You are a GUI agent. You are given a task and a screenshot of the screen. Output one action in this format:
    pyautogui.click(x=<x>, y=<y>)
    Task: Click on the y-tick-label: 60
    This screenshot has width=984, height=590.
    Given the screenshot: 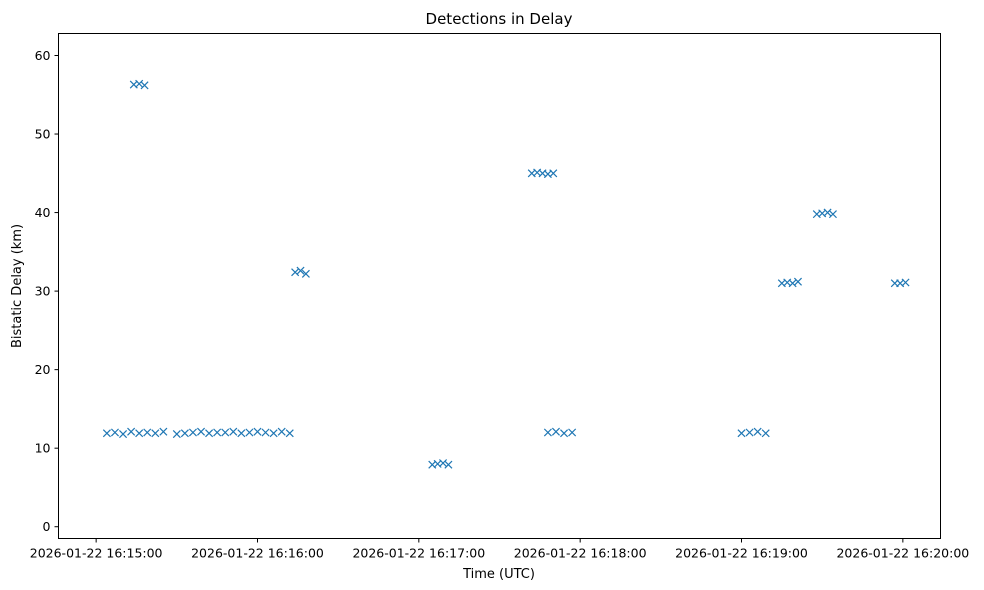 What is the action you would take?
    pyautogui.click(x=43, y=55)
    